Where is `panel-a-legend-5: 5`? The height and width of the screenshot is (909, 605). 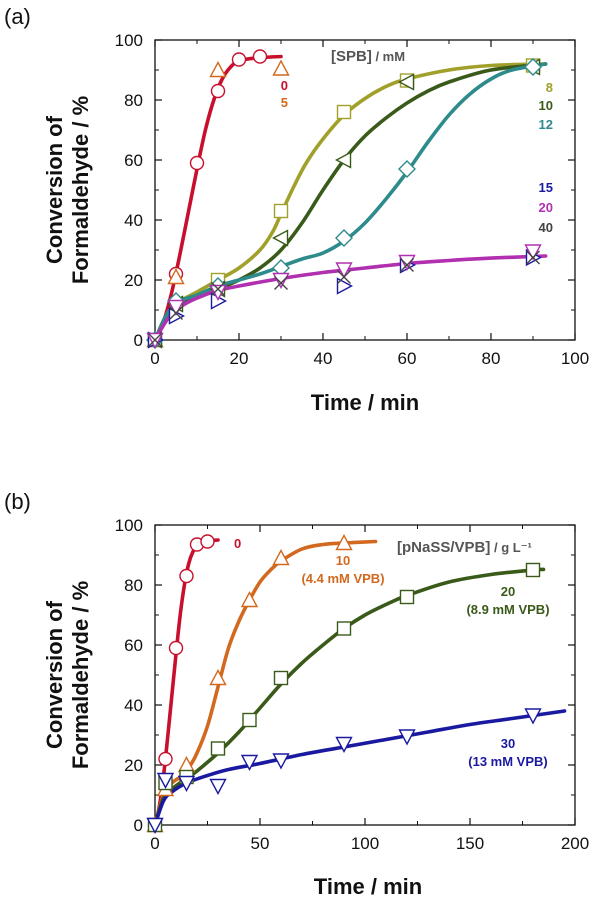 panel-a-legend-5: 5 is located at coordinates (284, 102).